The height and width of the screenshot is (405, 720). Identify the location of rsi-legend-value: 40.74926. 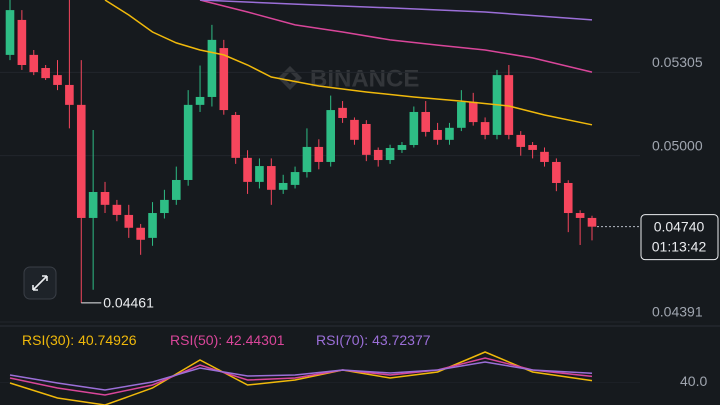
(107, 340).